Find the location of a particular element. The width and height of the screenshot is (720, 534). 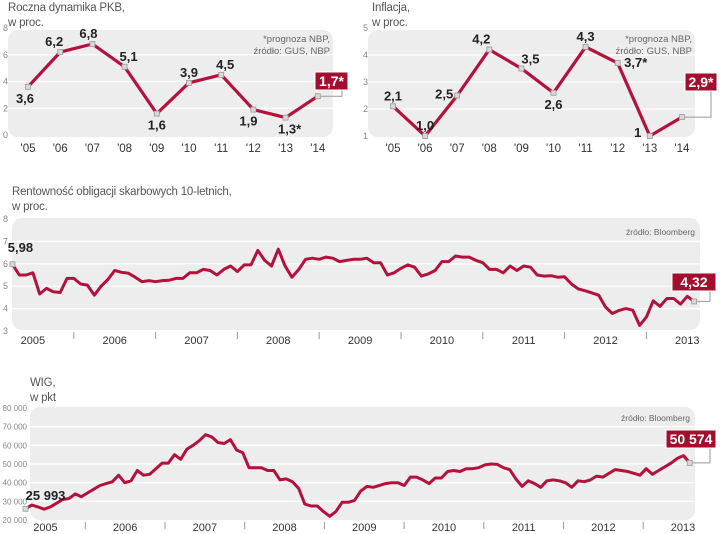

data-label: 4,2 is located at coordinates (481, 39).